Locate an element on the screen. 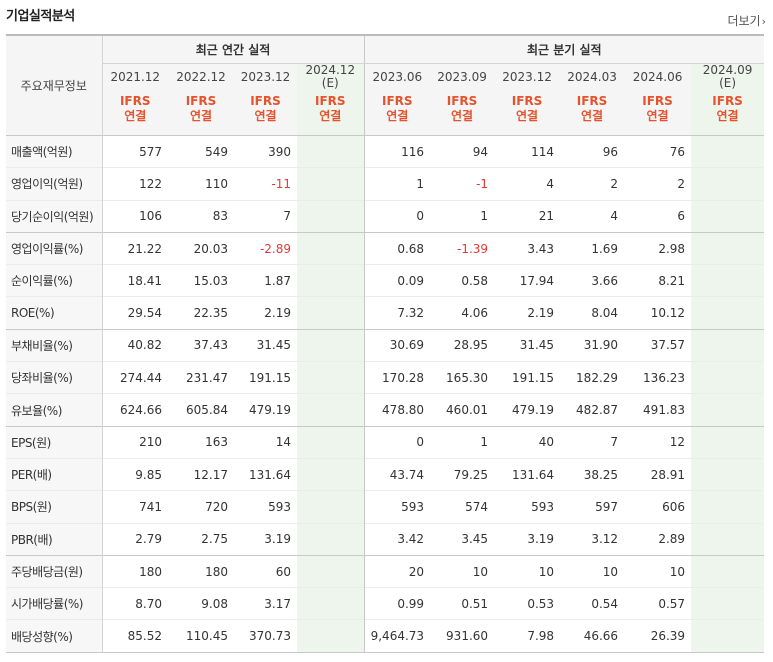 This screenshot has width=773, height=662. row-label: PER(배) is located at coordinates (54, 474).